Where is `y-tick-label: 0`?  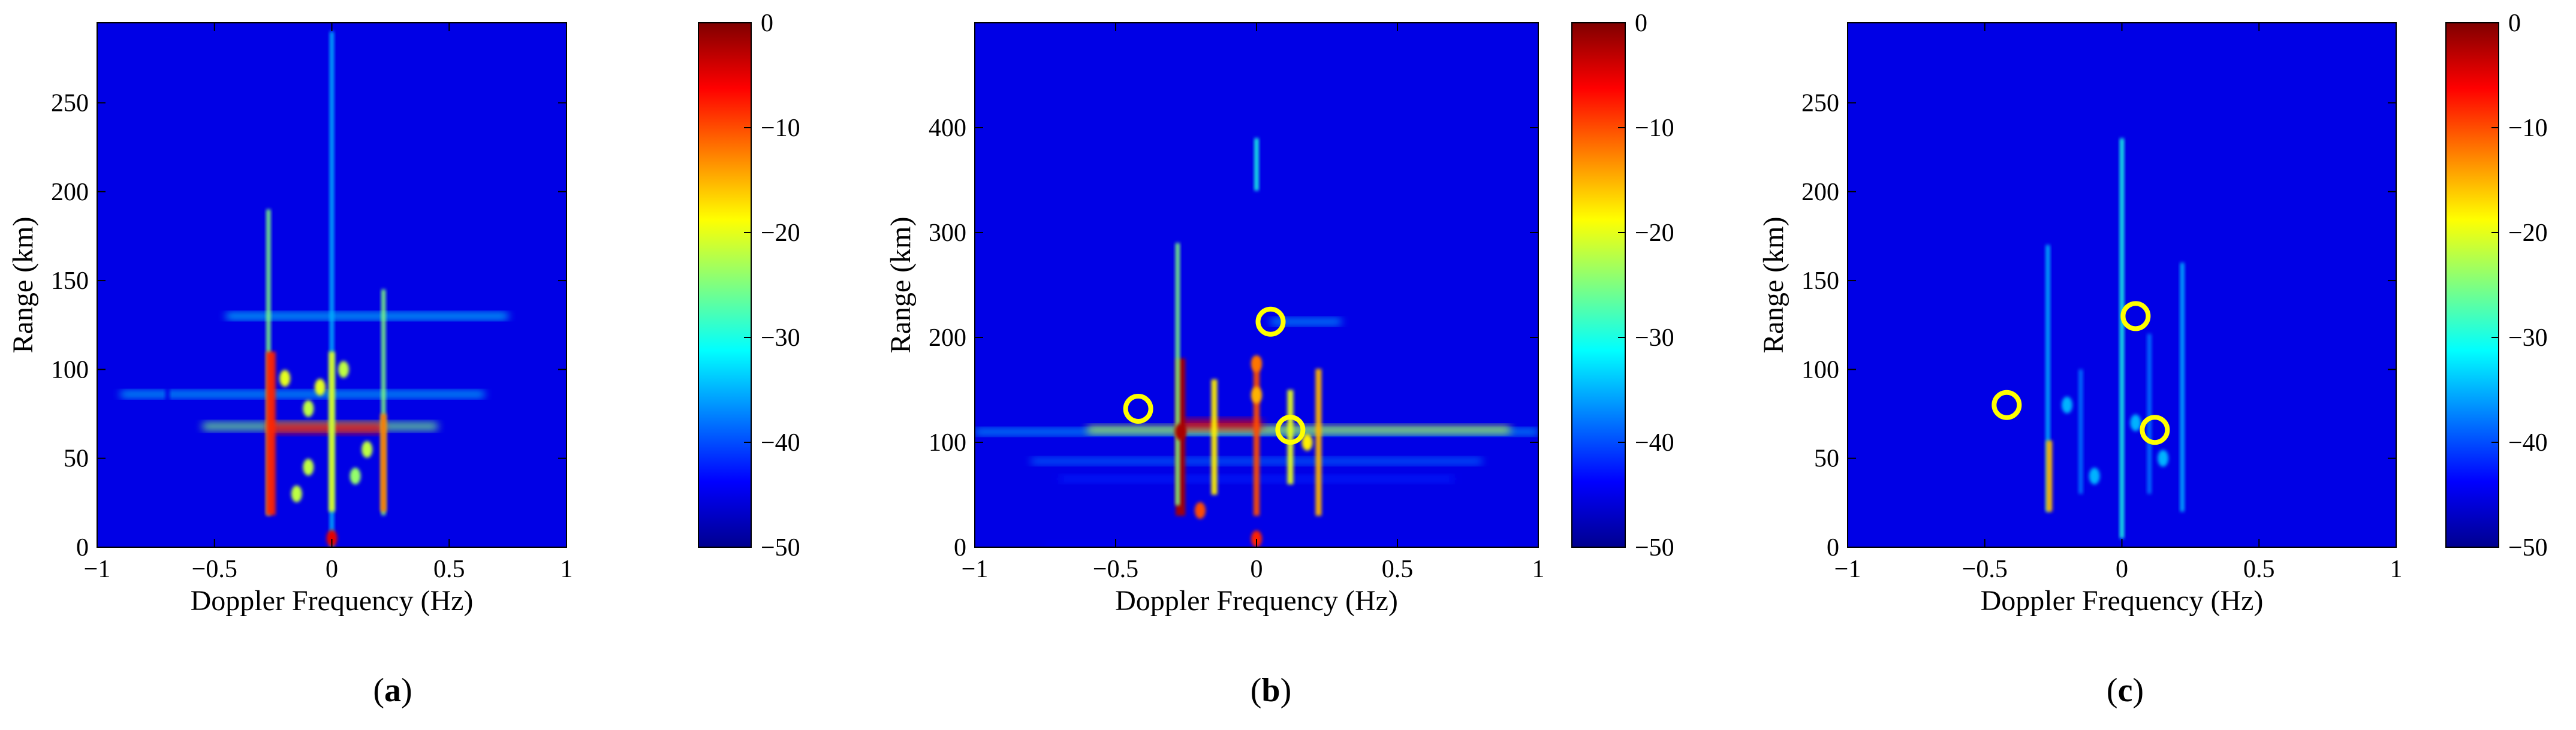 y-tick-label: 0 is located at coordinates (1833, 548).